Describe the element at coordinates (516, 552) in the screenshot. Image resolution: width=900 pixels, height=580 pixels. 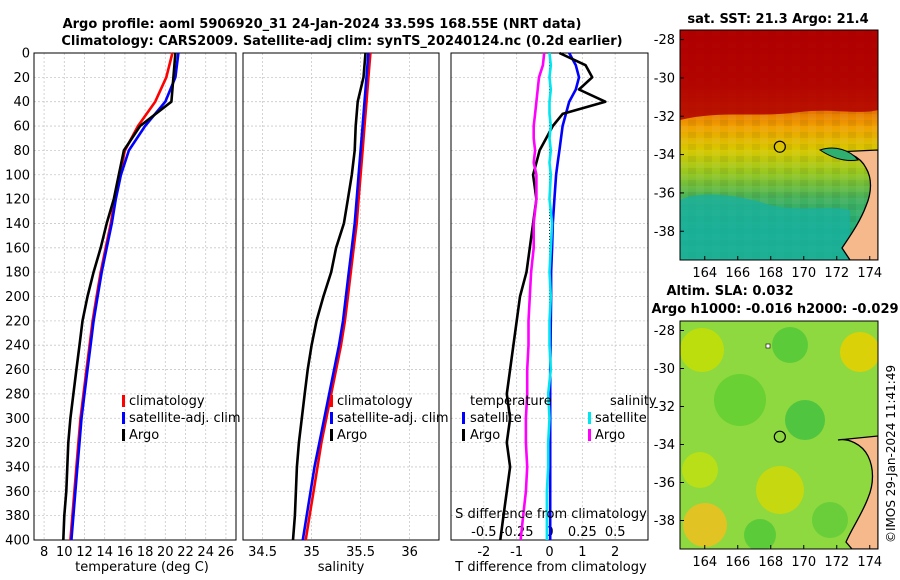
I see `x-tick-label: -1` at that location.